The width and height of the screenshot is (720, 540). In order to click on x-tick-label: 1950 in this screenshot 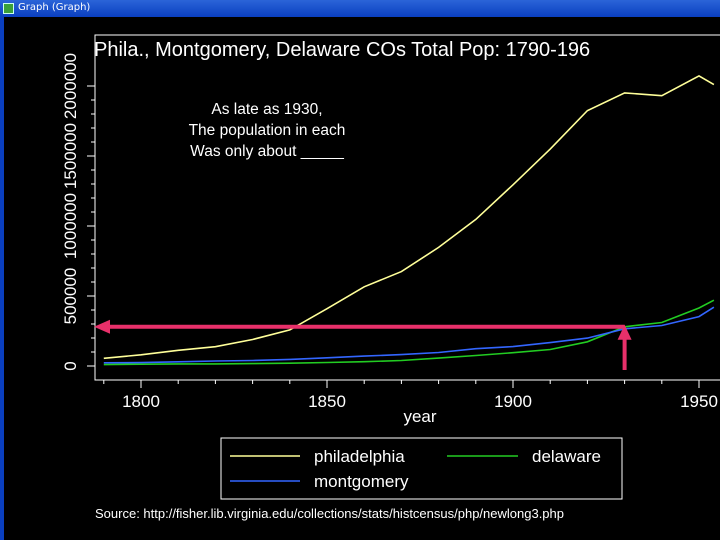, I will do `click(699, 401)`.